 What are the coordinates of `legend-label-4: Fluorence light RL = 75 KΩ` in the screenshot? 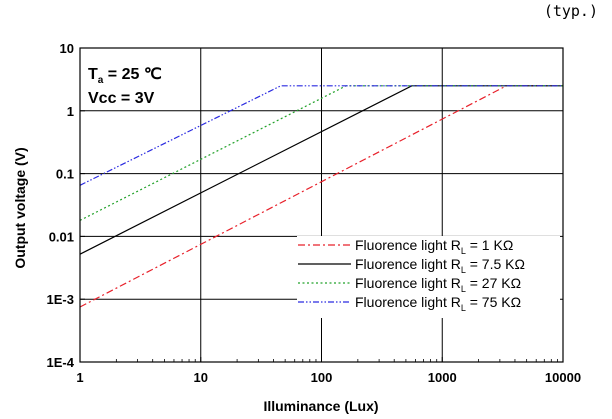 It's located at (438, 303).